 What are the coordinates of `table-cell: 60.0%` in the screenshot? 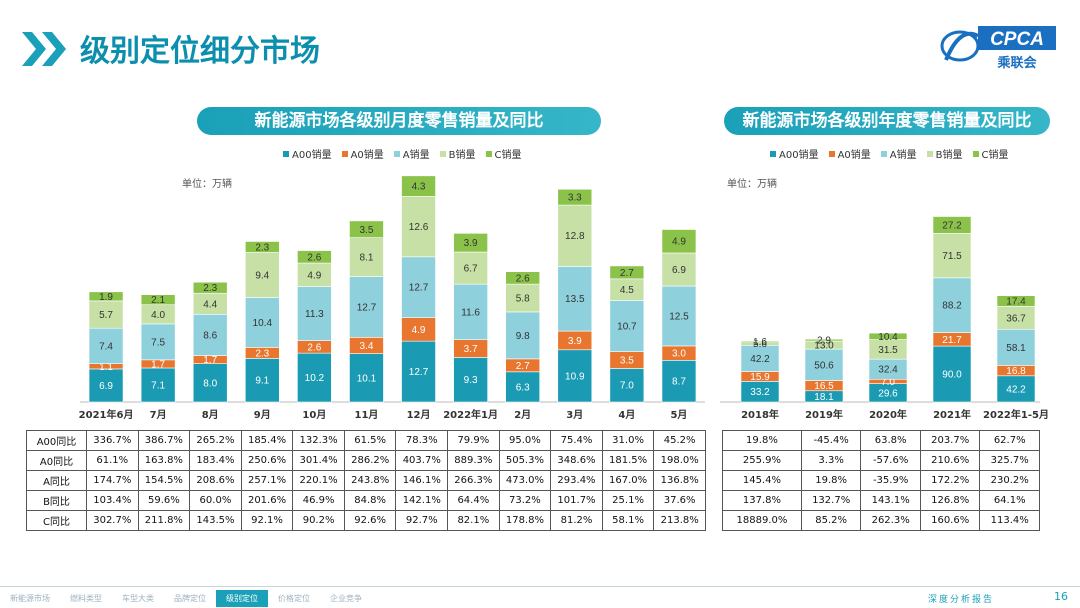 It's located at (215, 500).